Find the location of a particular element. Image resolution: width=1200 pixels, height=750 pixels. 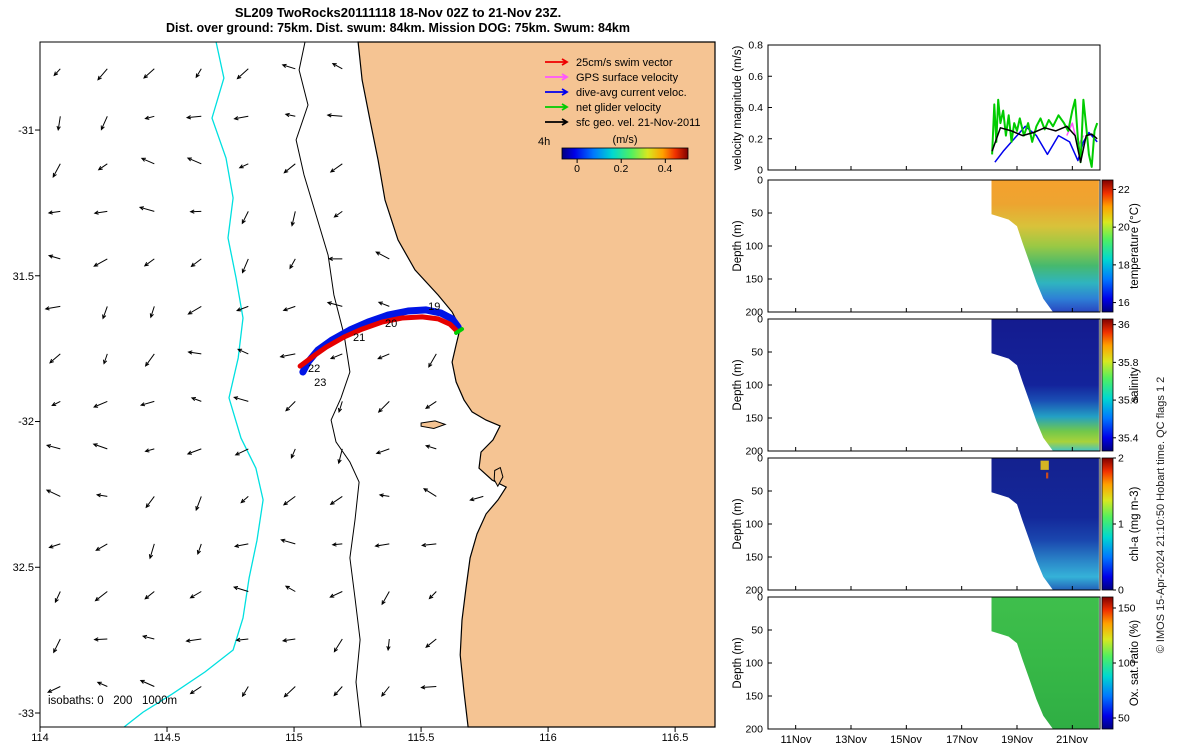

temperature-section-blob is located at coordinates (1045, 246).